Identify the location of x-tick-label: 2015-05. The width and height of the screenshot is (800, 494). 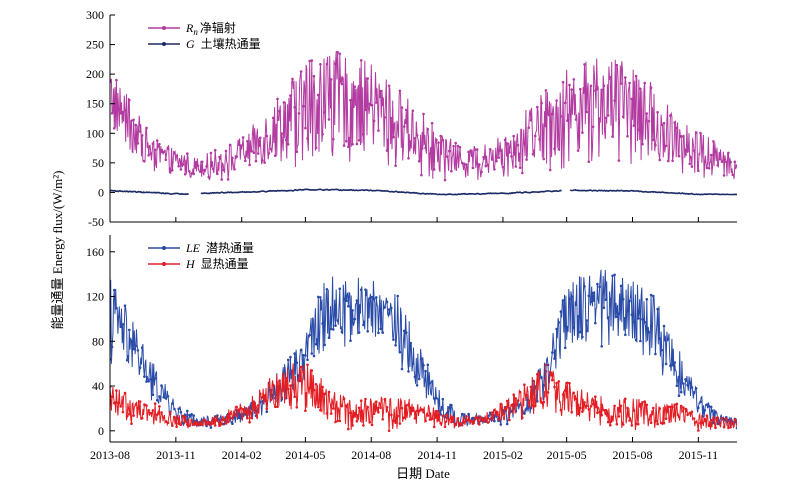
(567, 455).